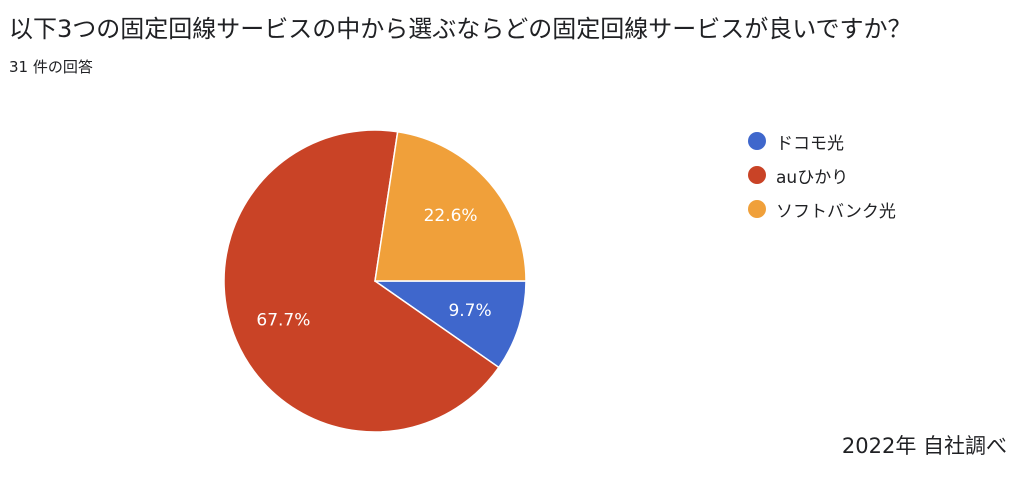 This screenshot has height=477, width=1024. I want to click on legend-swatch-docomo, so click(757, 141).